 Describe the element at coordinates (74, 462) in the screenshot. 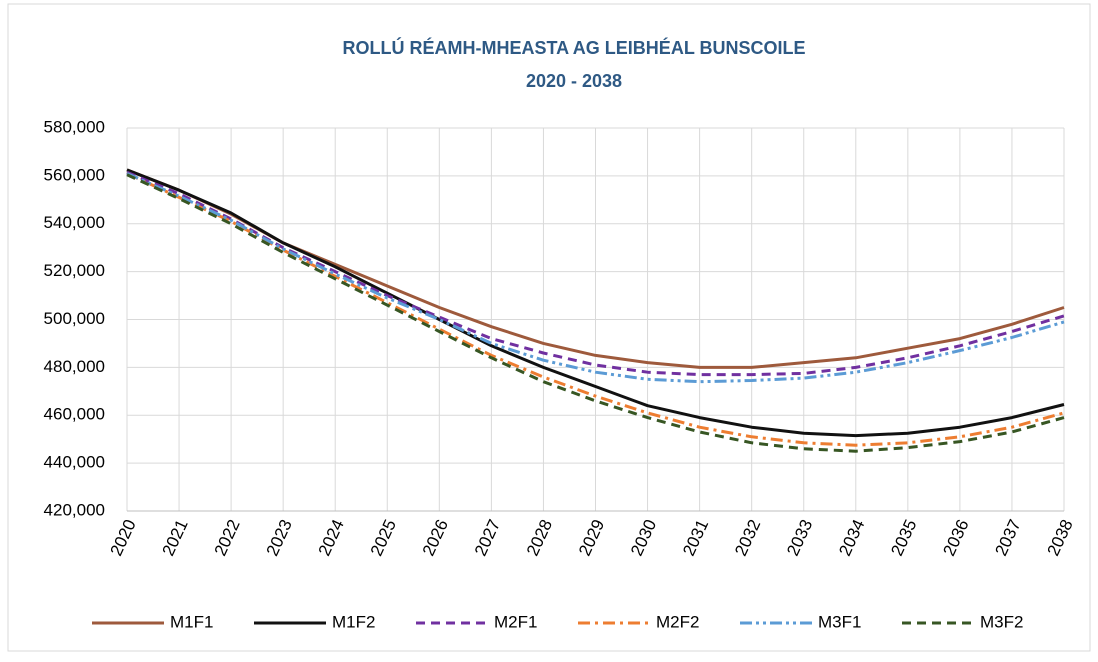

I see `y-tick-label: 440,000` at that location.